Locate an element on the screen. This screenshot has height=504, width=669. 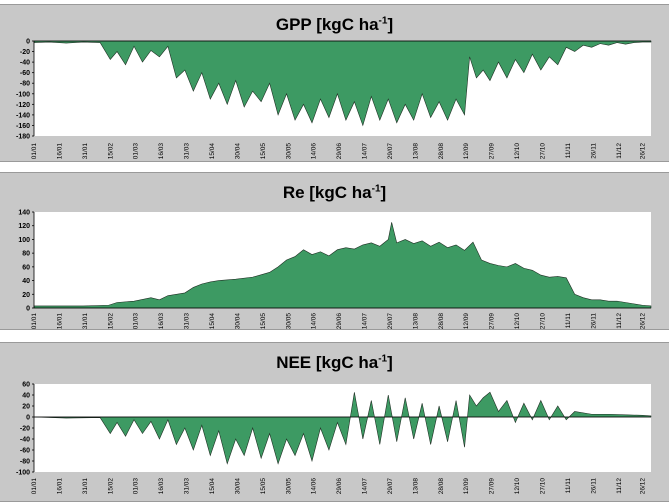
nee-chart-title: NEE [kgC ha-1] is located at coordinates (334, 362).